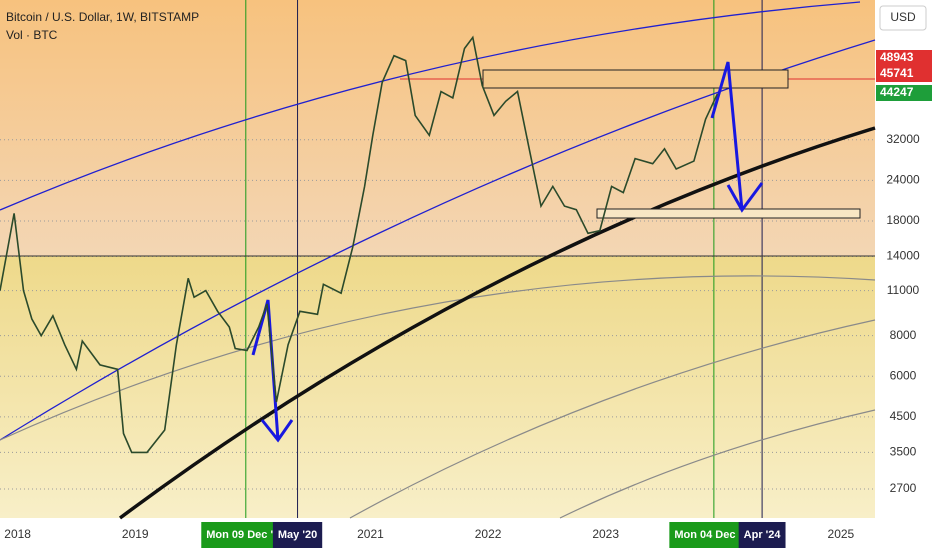 The image size is (932, 550). Describe the element at coordinates (903, 416) in the screenshot. I see `y-tick-label: 4500` at that location.